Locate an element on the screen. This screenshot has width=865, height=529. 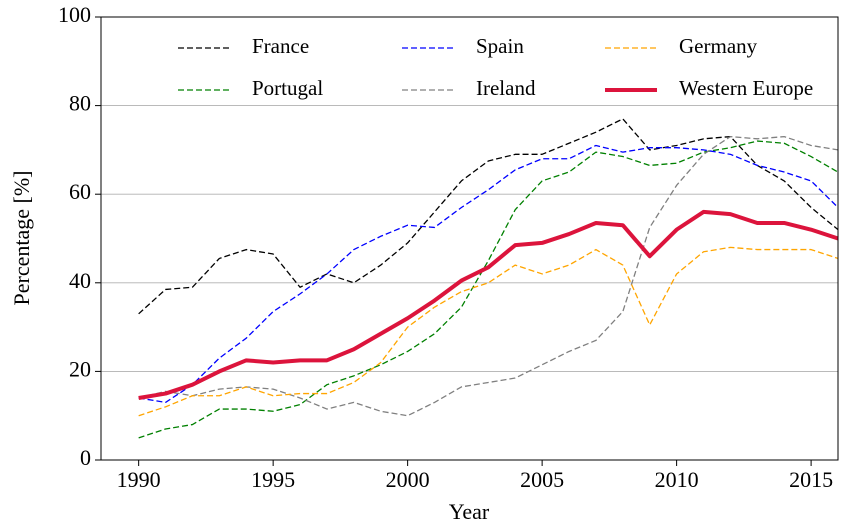
y-tick-label: 40 is located at coordinates (80, 280).